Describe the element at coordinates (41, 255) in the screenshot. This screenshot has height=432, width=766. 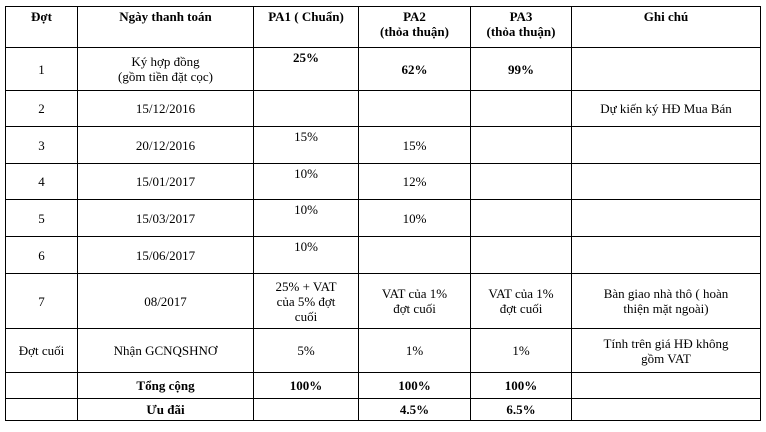
I see `cell-dot: 6` at that location.